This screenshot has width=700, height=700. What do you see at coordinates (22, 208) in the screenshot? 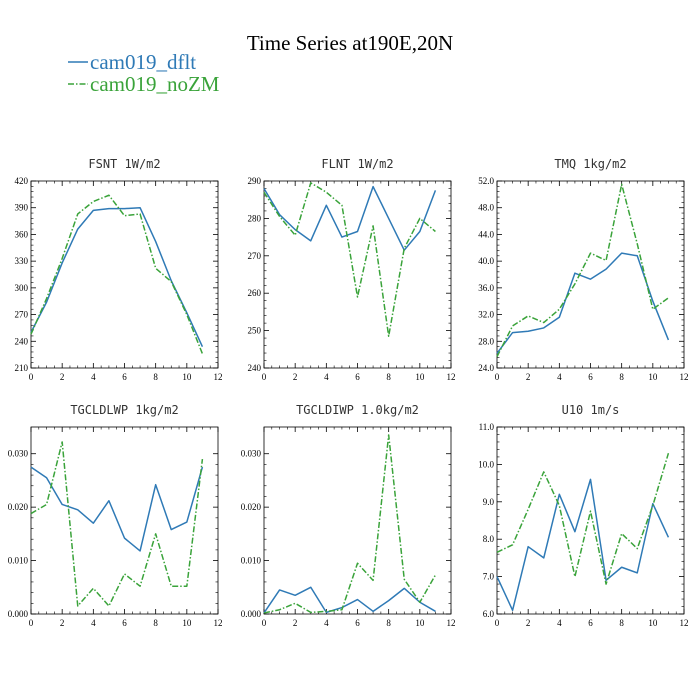
I see `y-tick-label: 390` at bounding box center [22, 208].